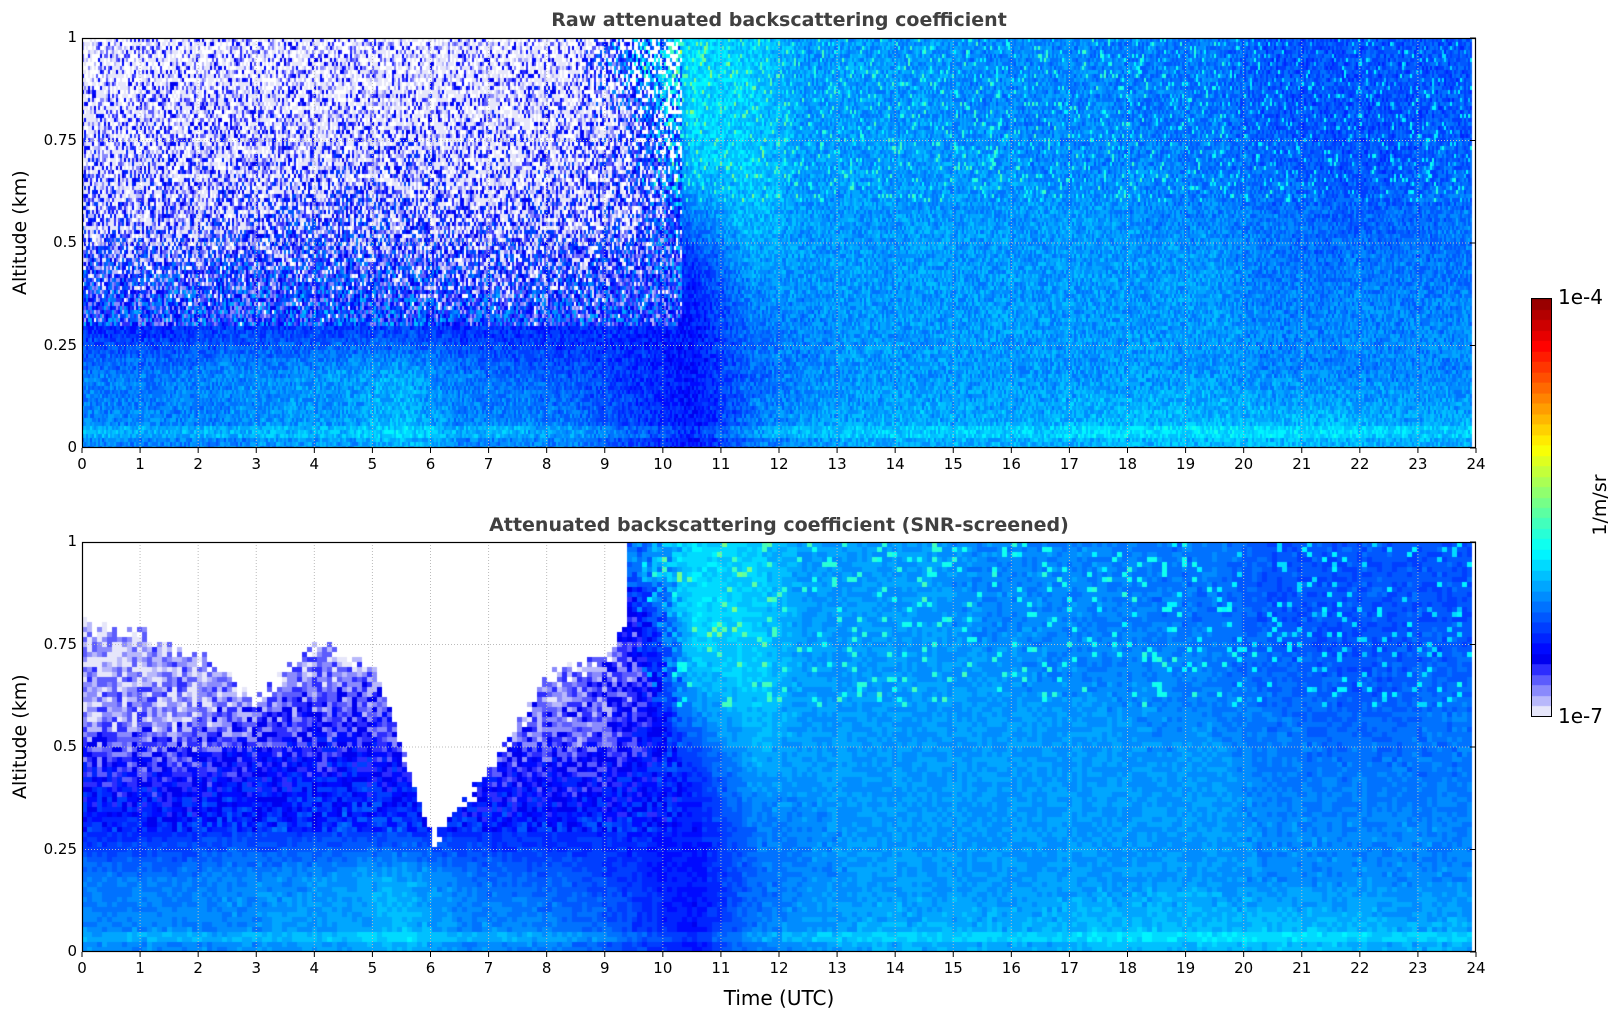  Describe the element at coordinates (1541, 507) in the screenshot. I see `colorbar` at that location.